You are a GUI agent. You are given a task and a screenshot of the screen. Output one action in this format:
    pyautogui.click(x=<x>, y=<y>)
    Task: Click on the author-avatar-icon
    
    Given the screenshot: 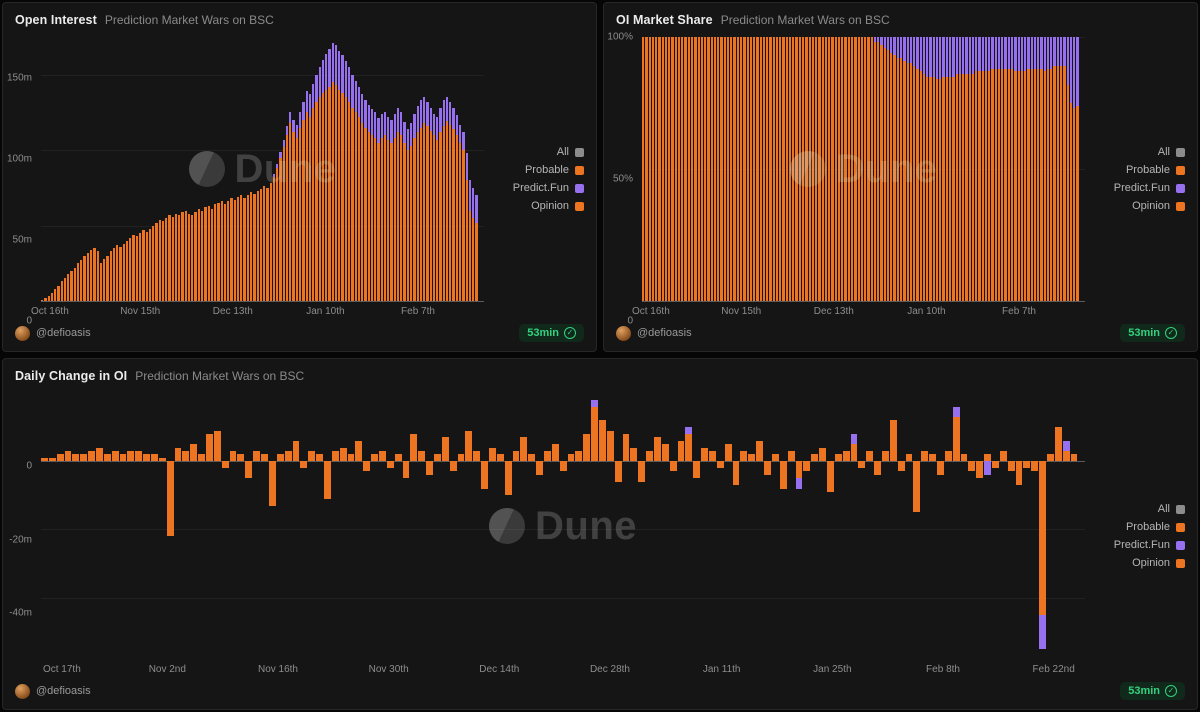 What is the action you would take?
    pyautogui.click(x=22, y=333)
    